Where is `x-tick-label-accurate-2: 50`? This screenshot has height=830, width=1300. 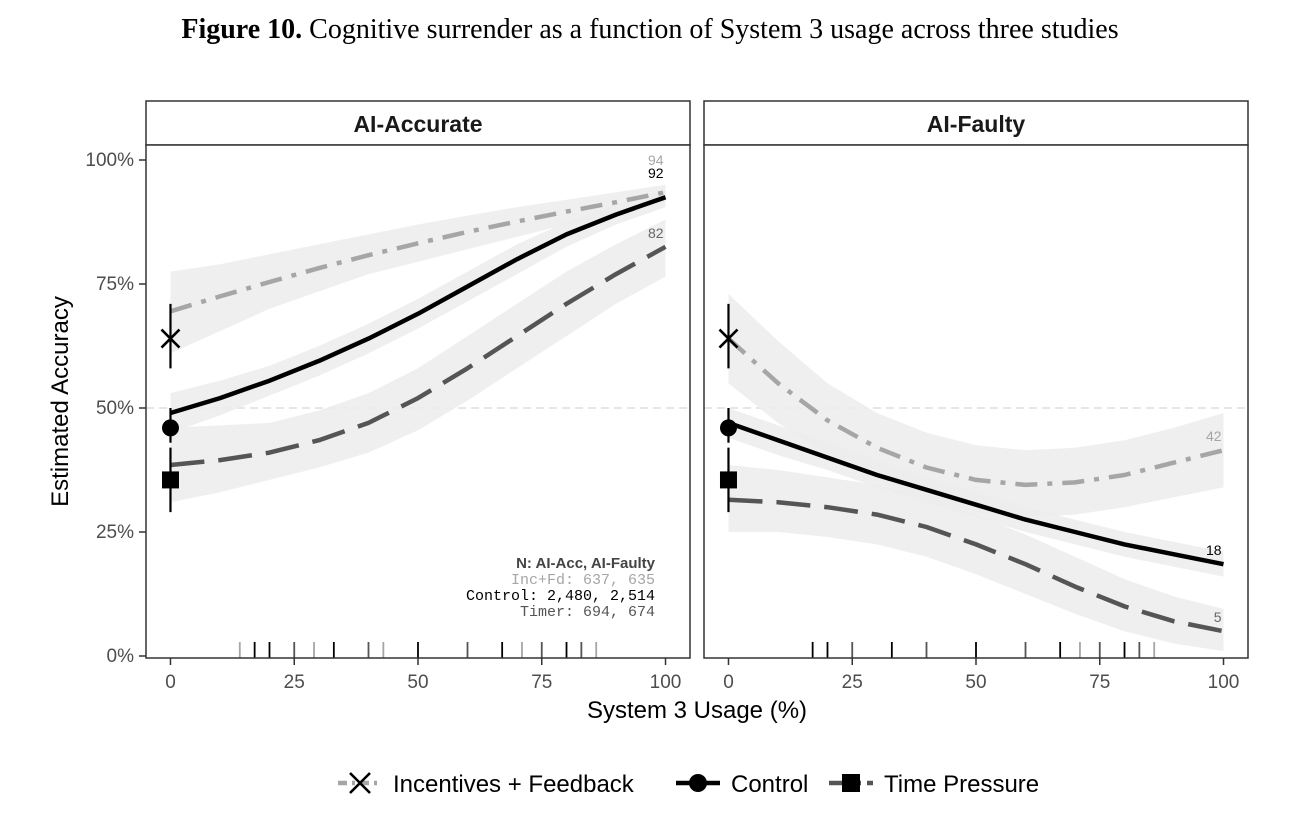
x-tick-label-accurate-2: 50 is located at coordinates (417, 682).